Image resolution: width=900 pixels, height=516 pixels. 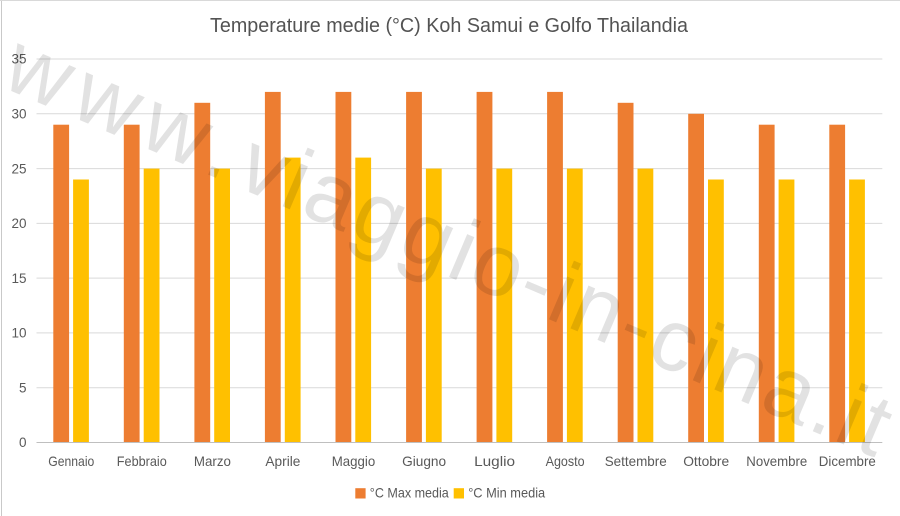 What do you see at coordinates (18, 333) in the screenshot?
I see `svg-text: 10` at bounding box center [18, 333].